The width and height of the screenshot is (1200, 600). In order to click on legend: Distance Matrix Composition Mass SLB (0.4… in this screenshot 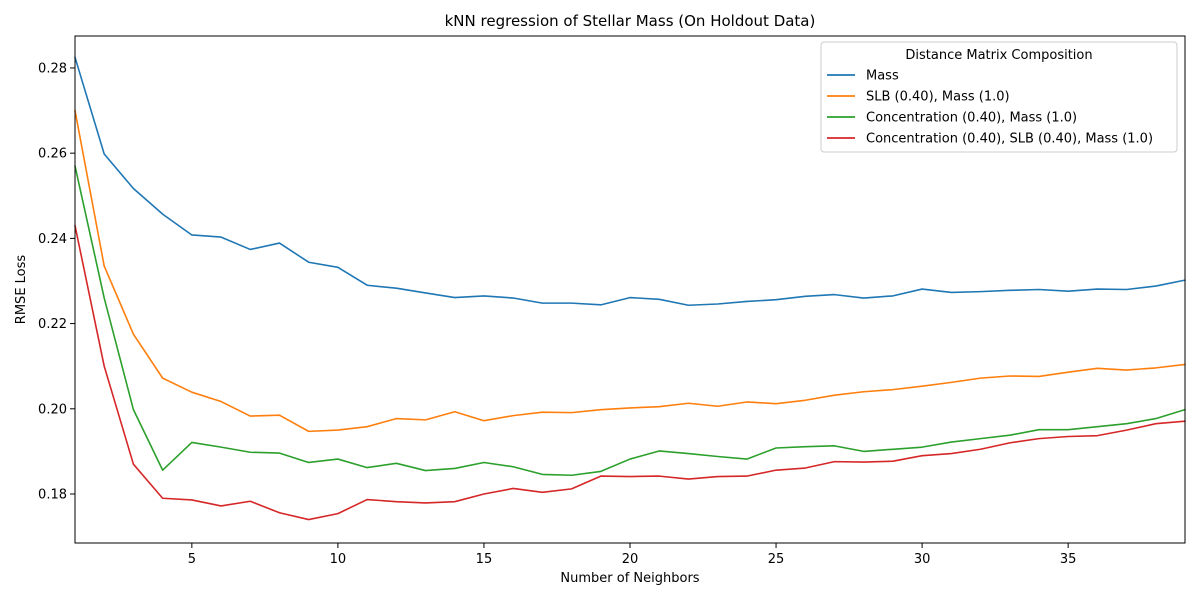, I will do `click(999, 97)`.